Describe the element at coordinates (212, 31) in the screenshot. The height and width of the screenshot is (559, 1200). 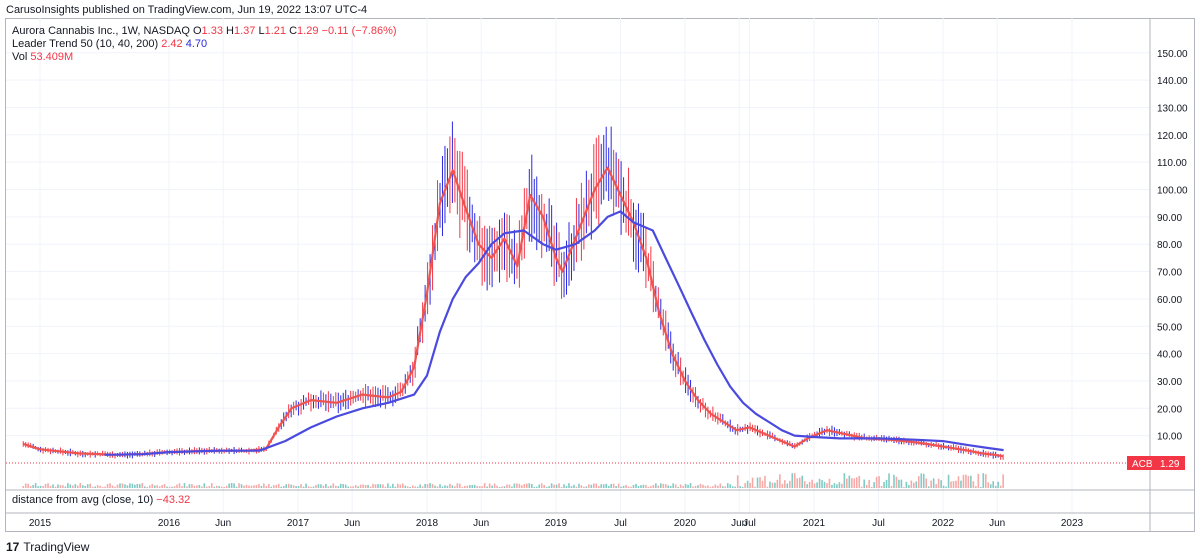
I see `open-value: 1.33` at that location.